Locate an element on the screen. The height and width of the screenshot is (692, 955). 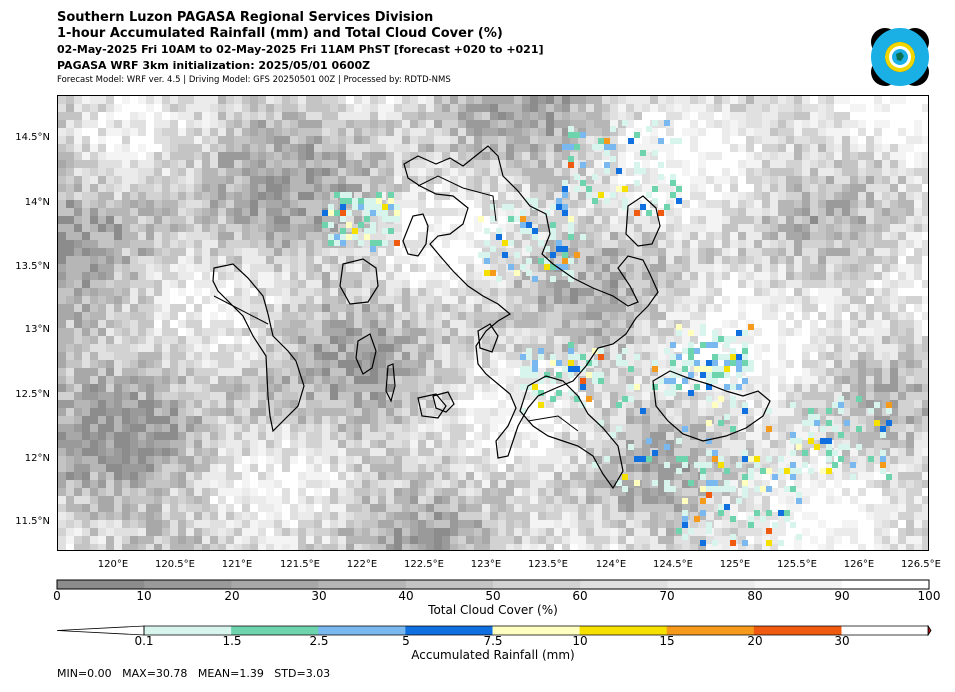
rain-tick-0-1: 0.1 is located at coordinates (144, 641).